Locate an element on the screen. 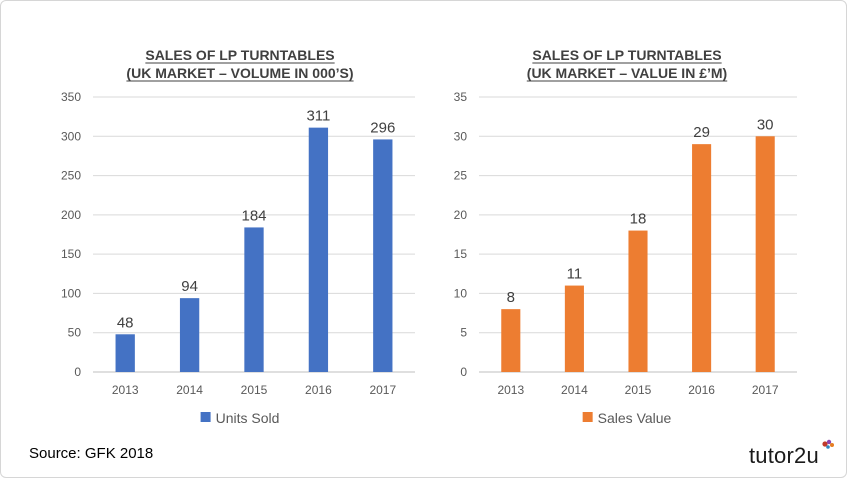 Image resolution: width=847 pixels, height=478 pixels. value-legend-swatch is located at coordinates (587, 417).